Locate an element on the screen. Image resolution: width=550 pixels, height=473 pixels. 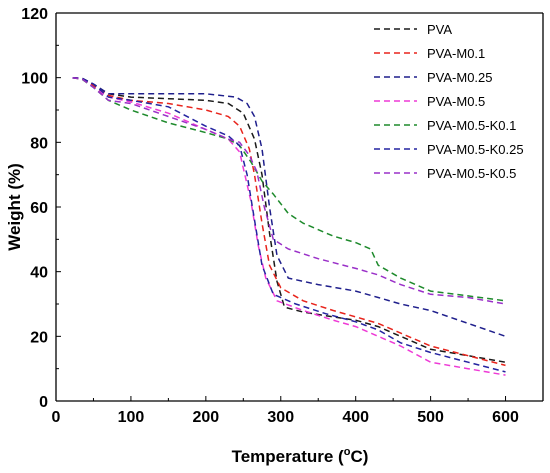
legend-label: PVA-M0.5-K0.5 is located at coordinates (471, 173).